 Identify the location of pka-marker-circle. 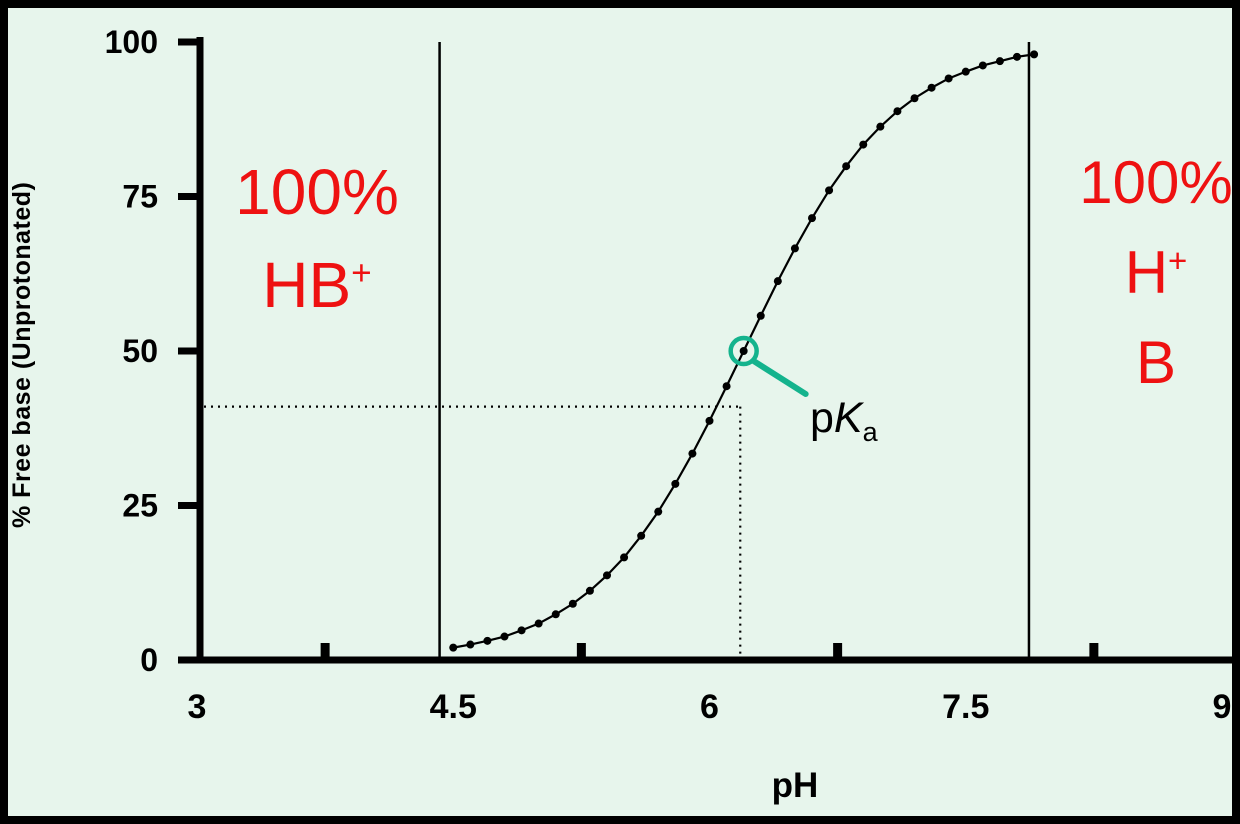
(743, 351).